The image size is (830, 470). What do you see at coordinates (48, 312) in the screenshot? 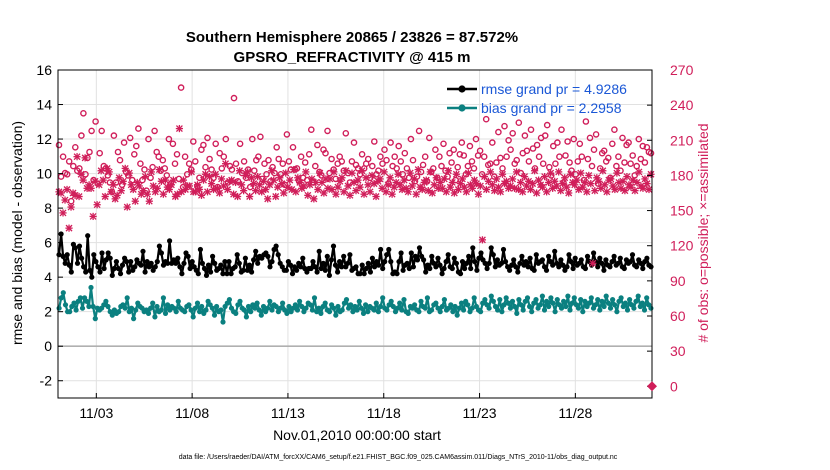
I see `y-tick-label: 2` at bounding box center [48, 312].